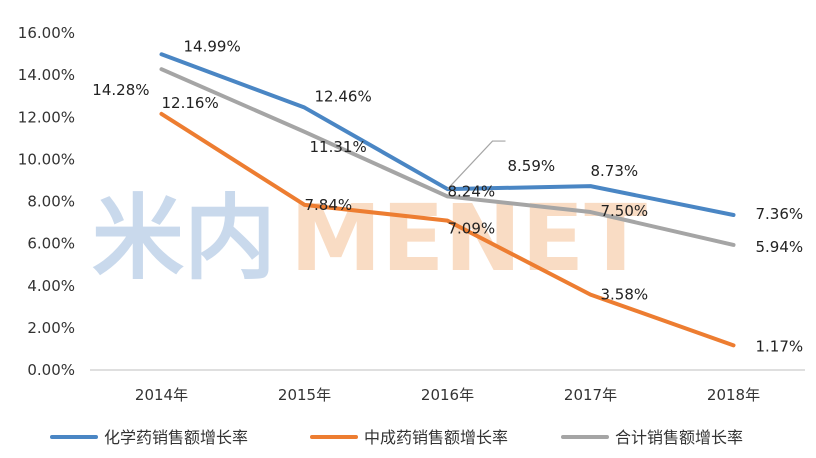 The image size is (816, 458). I want to click on data-label: 7.36%, so click(780, 214).